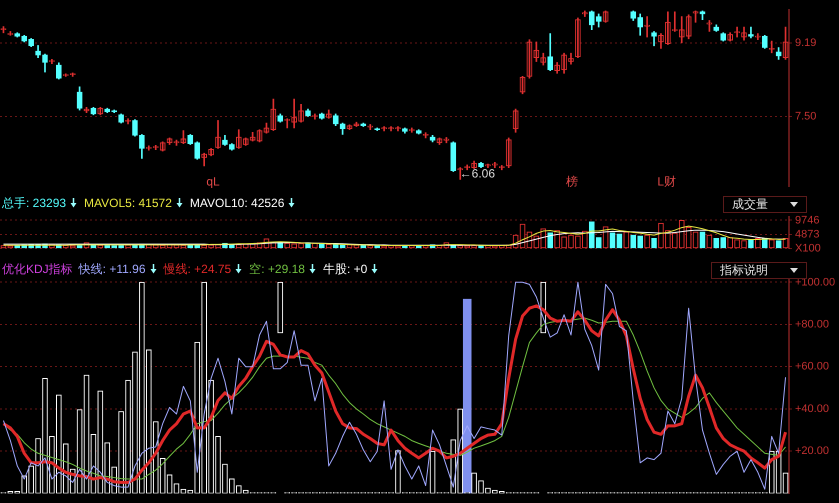  What do you see at coordinates (807, 234) in the screenshot?
I see `y-tick-label: 4873` at bounding box center [807, 234].